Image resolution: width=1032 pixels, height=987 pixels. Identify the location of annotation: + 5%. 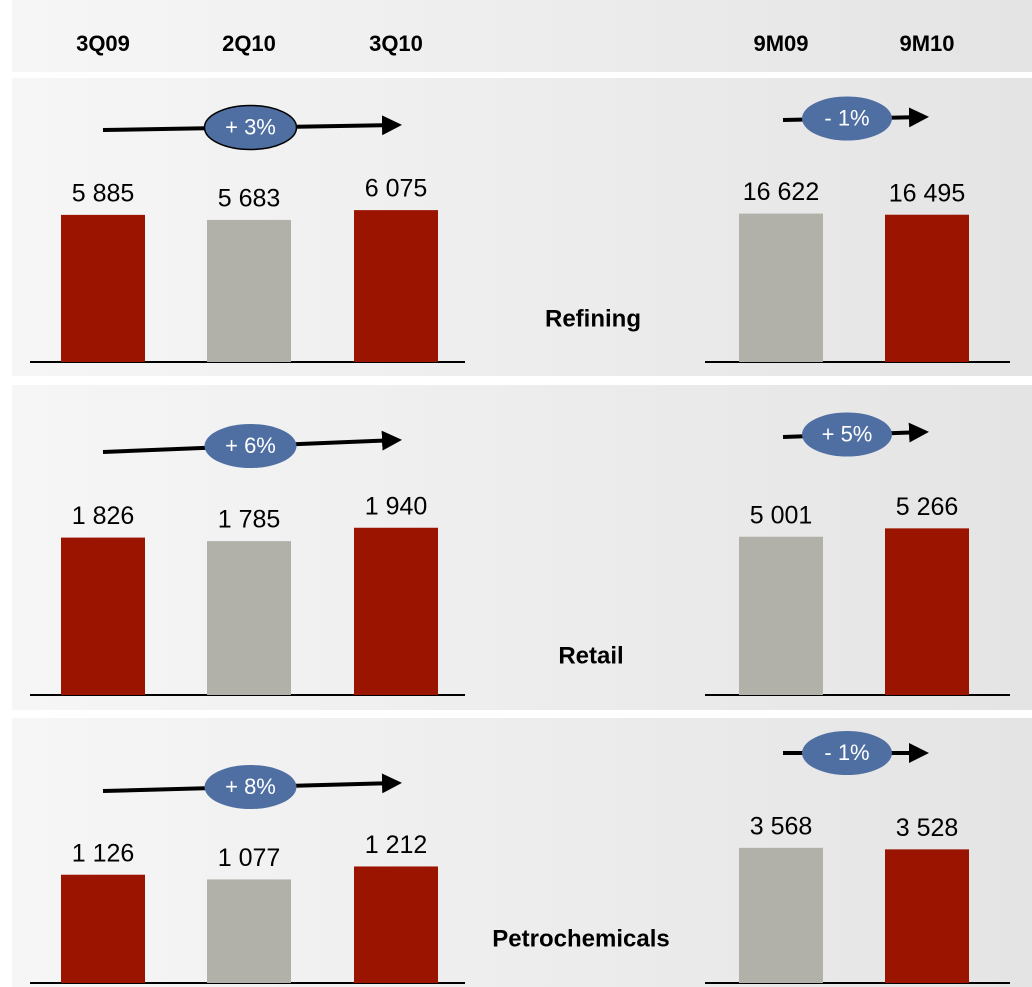
(847, 433).